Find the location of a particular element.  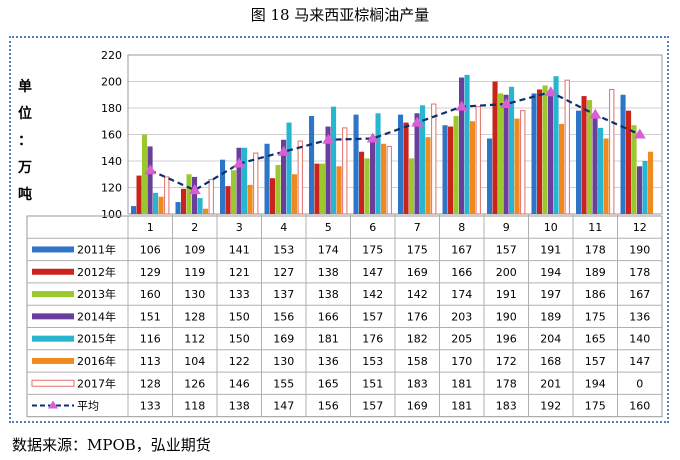

data-label: 121 is located at coordinates (239, 272).